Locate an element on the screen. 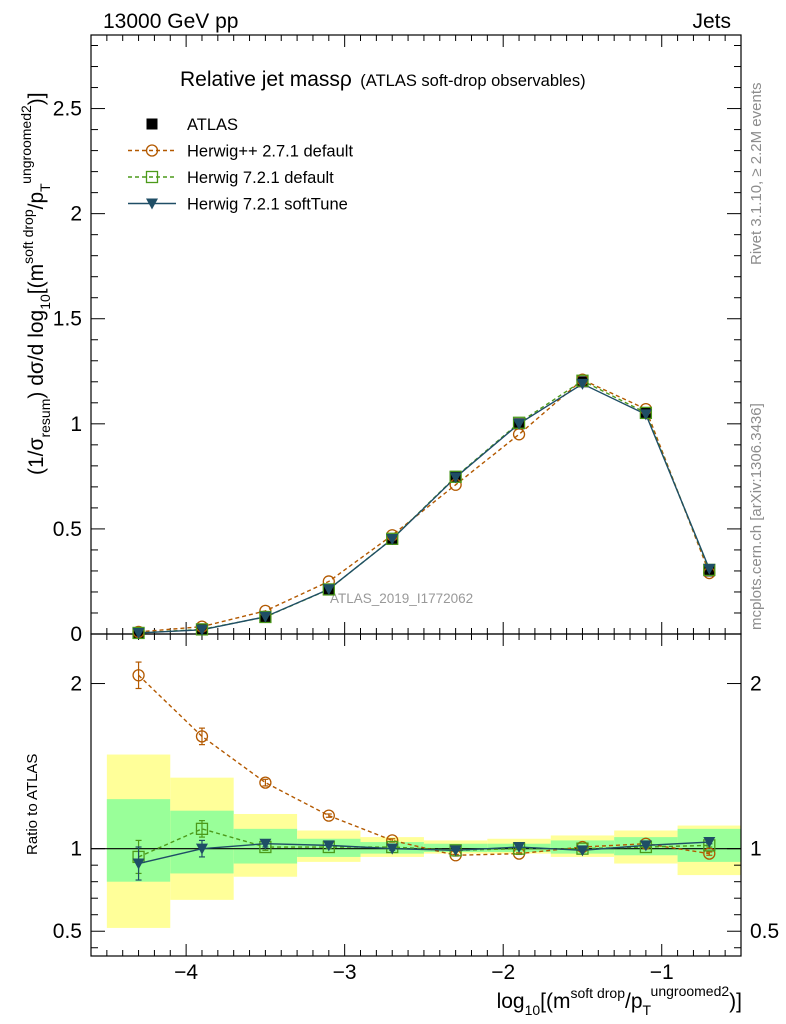 This screenshot has height=1024, width=786. xlabel-m-open: [(m is located at coordinates (555, 1001).